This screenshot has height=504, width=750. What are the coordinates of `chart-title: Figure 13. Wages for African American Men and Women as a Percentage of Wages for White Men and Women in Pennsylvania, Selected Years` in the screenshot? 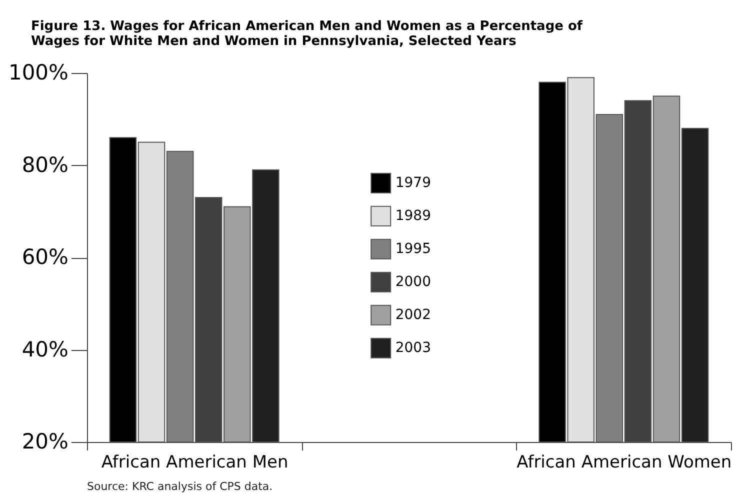 It's located at (306, 34).